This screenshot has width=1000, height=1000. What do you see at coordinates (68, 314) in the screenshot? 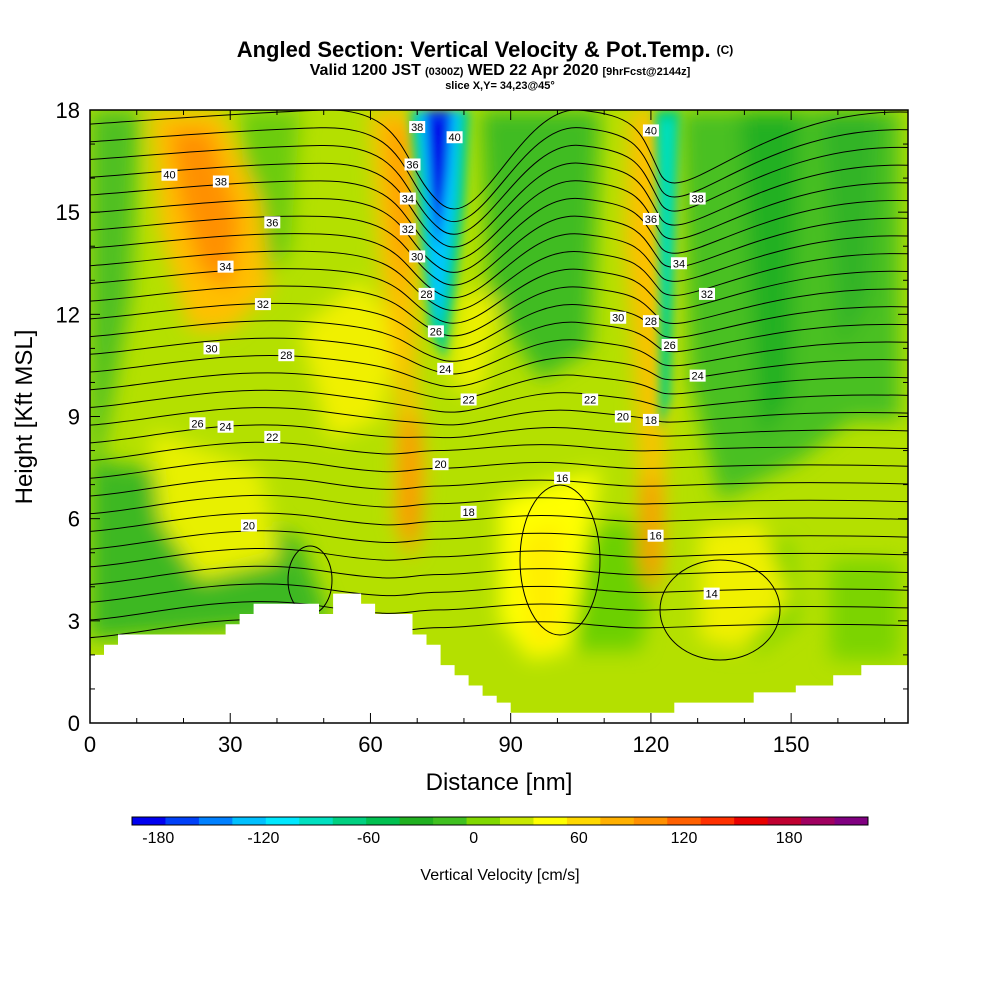
I see `y-tick-label: 12` at bounding box center [68, 314].